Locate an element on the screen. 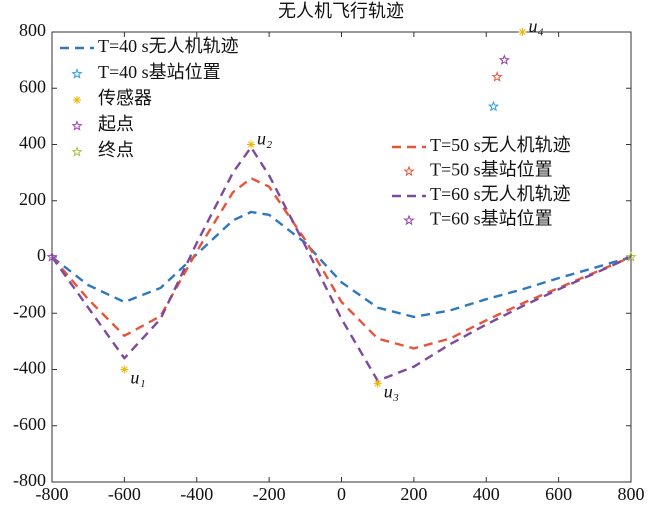 The width and height of the screenshot is (650, 511). point-annotation: u₁ is located at coordinates (137, 378).